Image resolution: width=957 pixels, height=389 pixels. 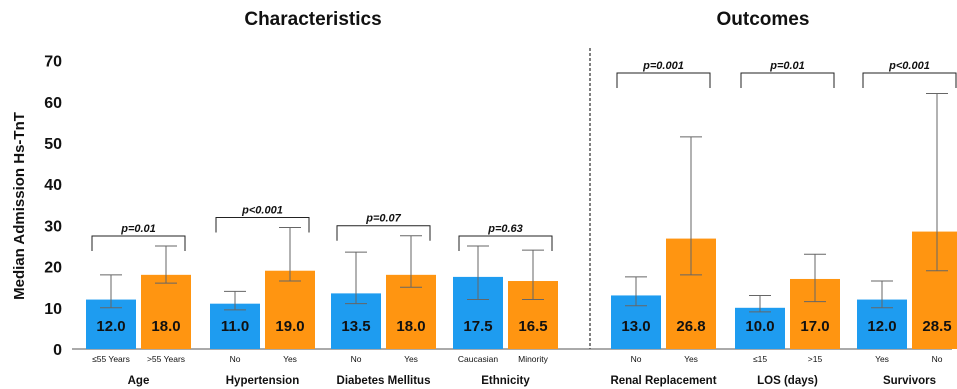 What do you see at coordinates (663, 223) in the screenshot?
I see `bar-group: 13.0 No 26.8 Yes Renal Replacement p=0.001` at bounding box center [663, 223].